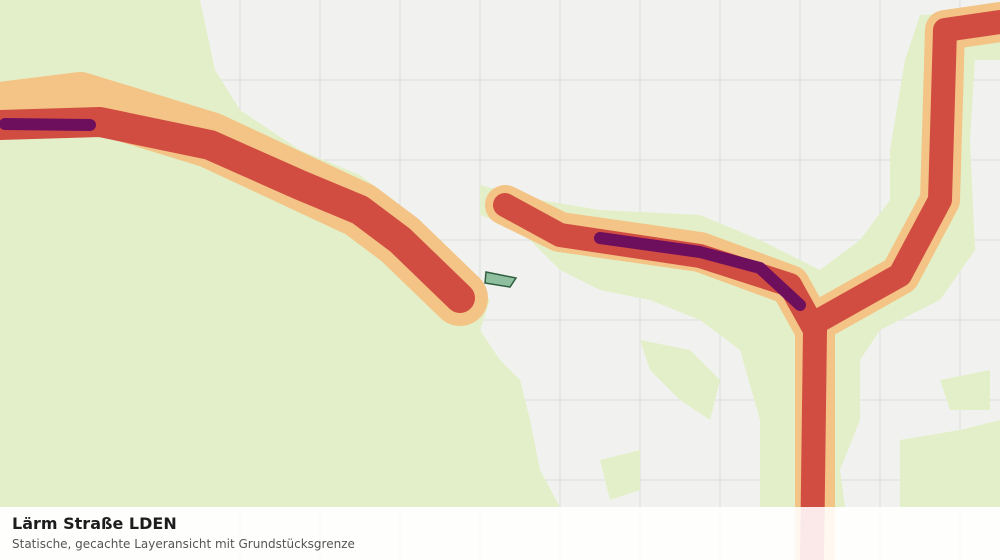 Image resolution: width=1000 pixels, height=560 pixels. What do you see at coordinates (501, 279) in the screenshot?
I see `parcel-boundary` at bounding box center [501, 279].